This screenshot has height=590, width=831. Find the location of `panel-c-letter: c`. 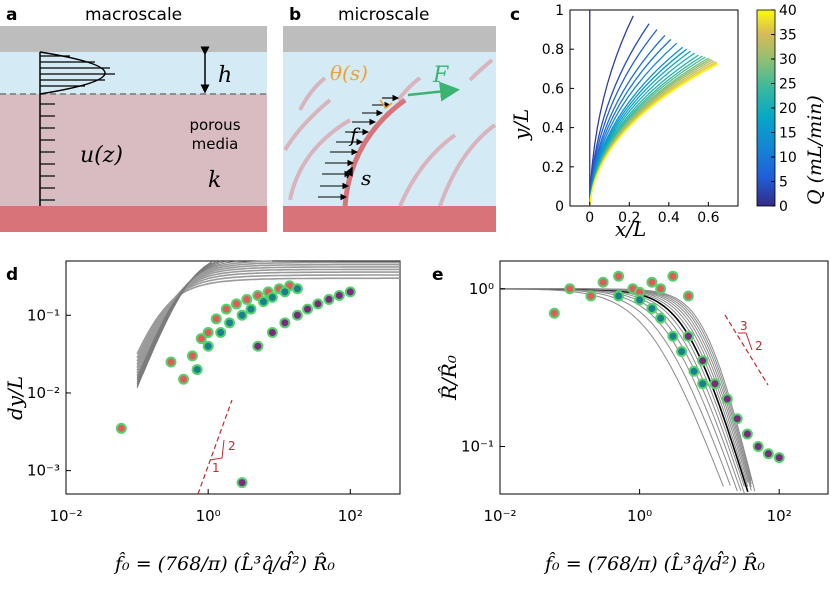

panel-c-letter: c is located at coordinates (515, 15).